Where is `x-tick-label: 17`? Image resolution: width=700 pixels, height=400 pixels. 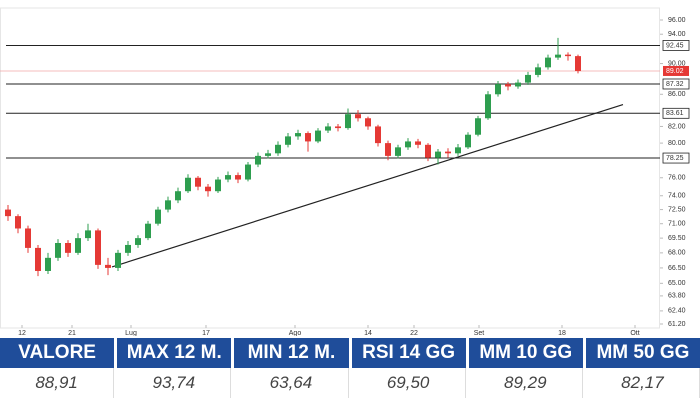
x-tick-label: 17 is located at coordinates (206, 333).